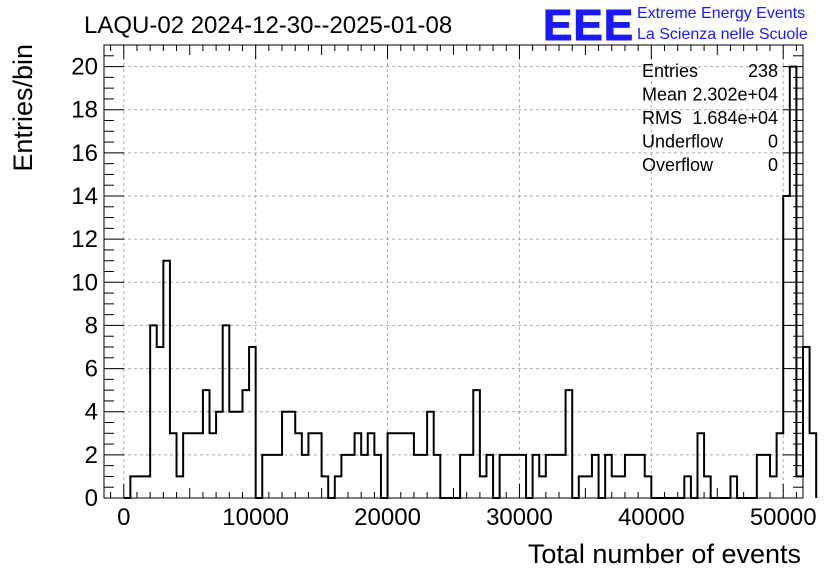 This screenshot has height=572, width=836. Describe the element at coordinates (123, 517) in the screenshot. I see `x-tick-label: 0` at that location.